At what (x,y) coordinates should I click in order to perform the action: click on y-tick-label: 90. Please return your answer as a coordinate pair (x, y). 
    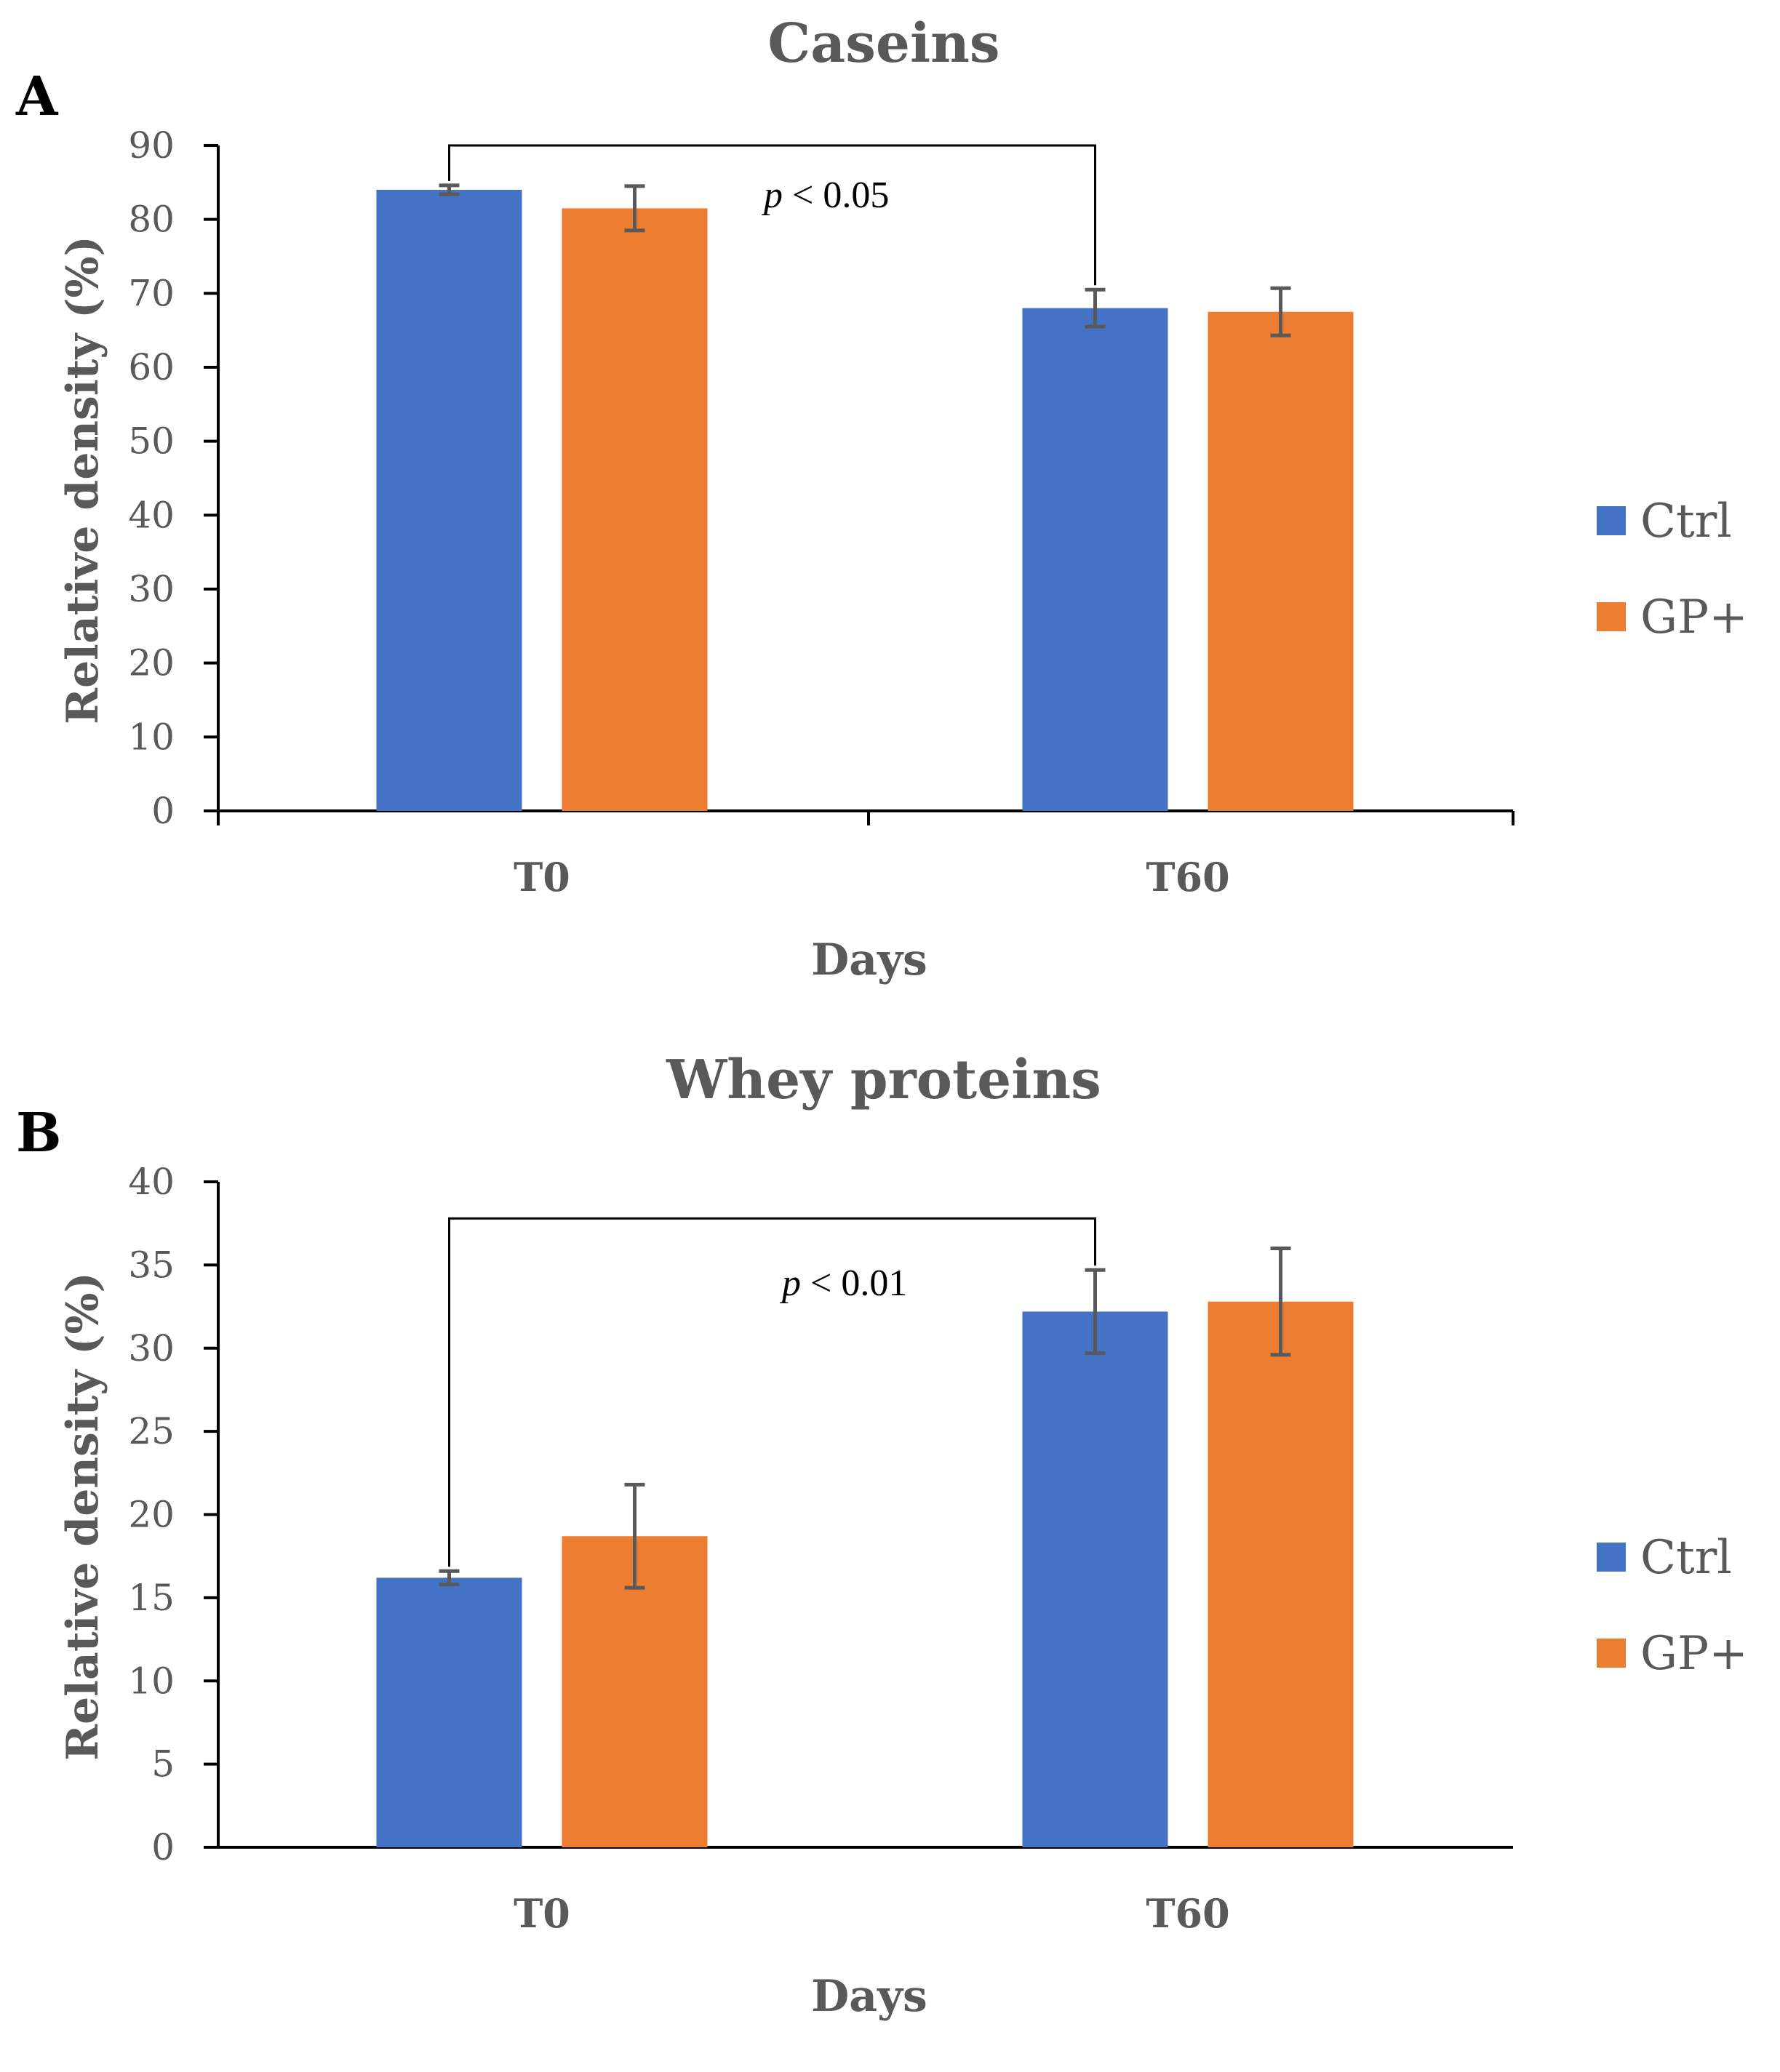
    Looking at the image, I should click on (151, 145).